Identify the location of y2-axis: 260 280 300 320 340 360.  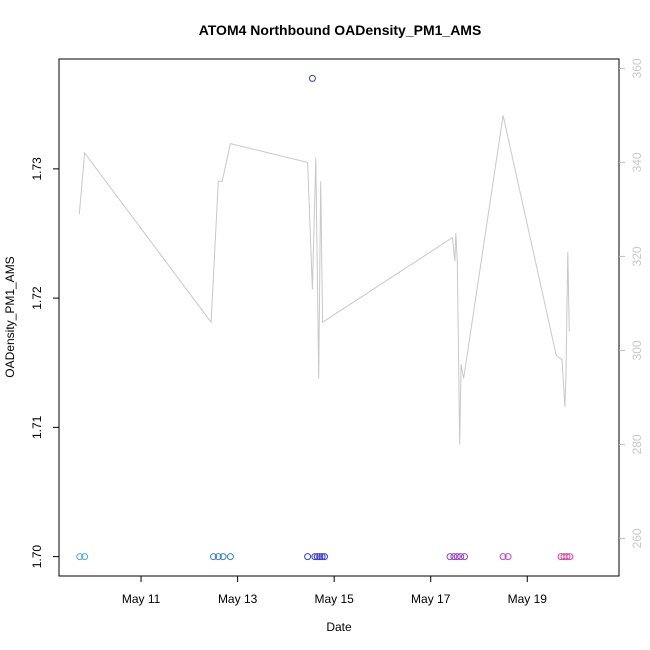
(631, 303).